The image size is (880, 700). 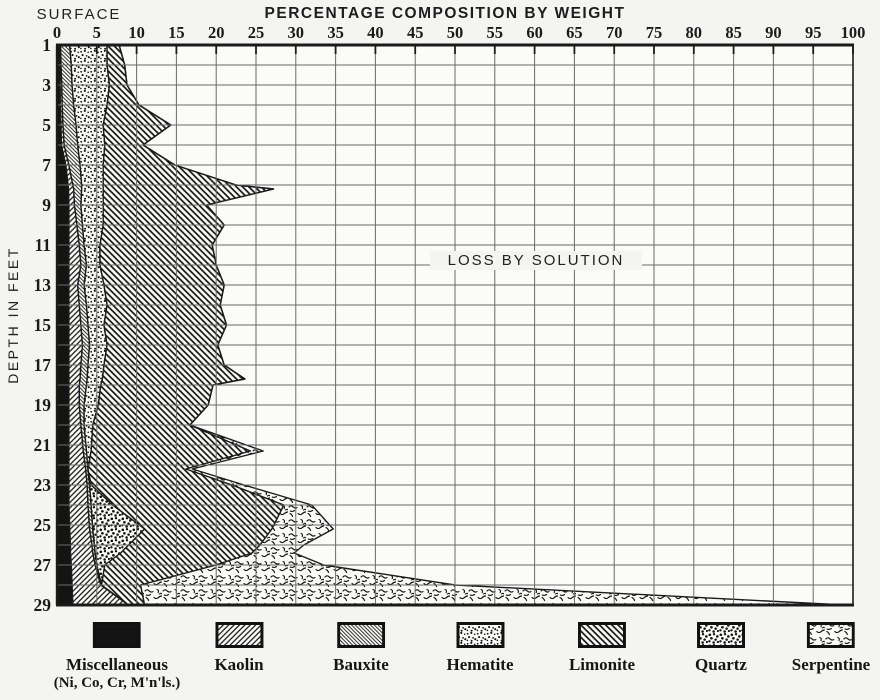 What do you see at coordinates (694, 32) in the screenshot?
I see `svg-text: 80` at bounding box center [694, 32].